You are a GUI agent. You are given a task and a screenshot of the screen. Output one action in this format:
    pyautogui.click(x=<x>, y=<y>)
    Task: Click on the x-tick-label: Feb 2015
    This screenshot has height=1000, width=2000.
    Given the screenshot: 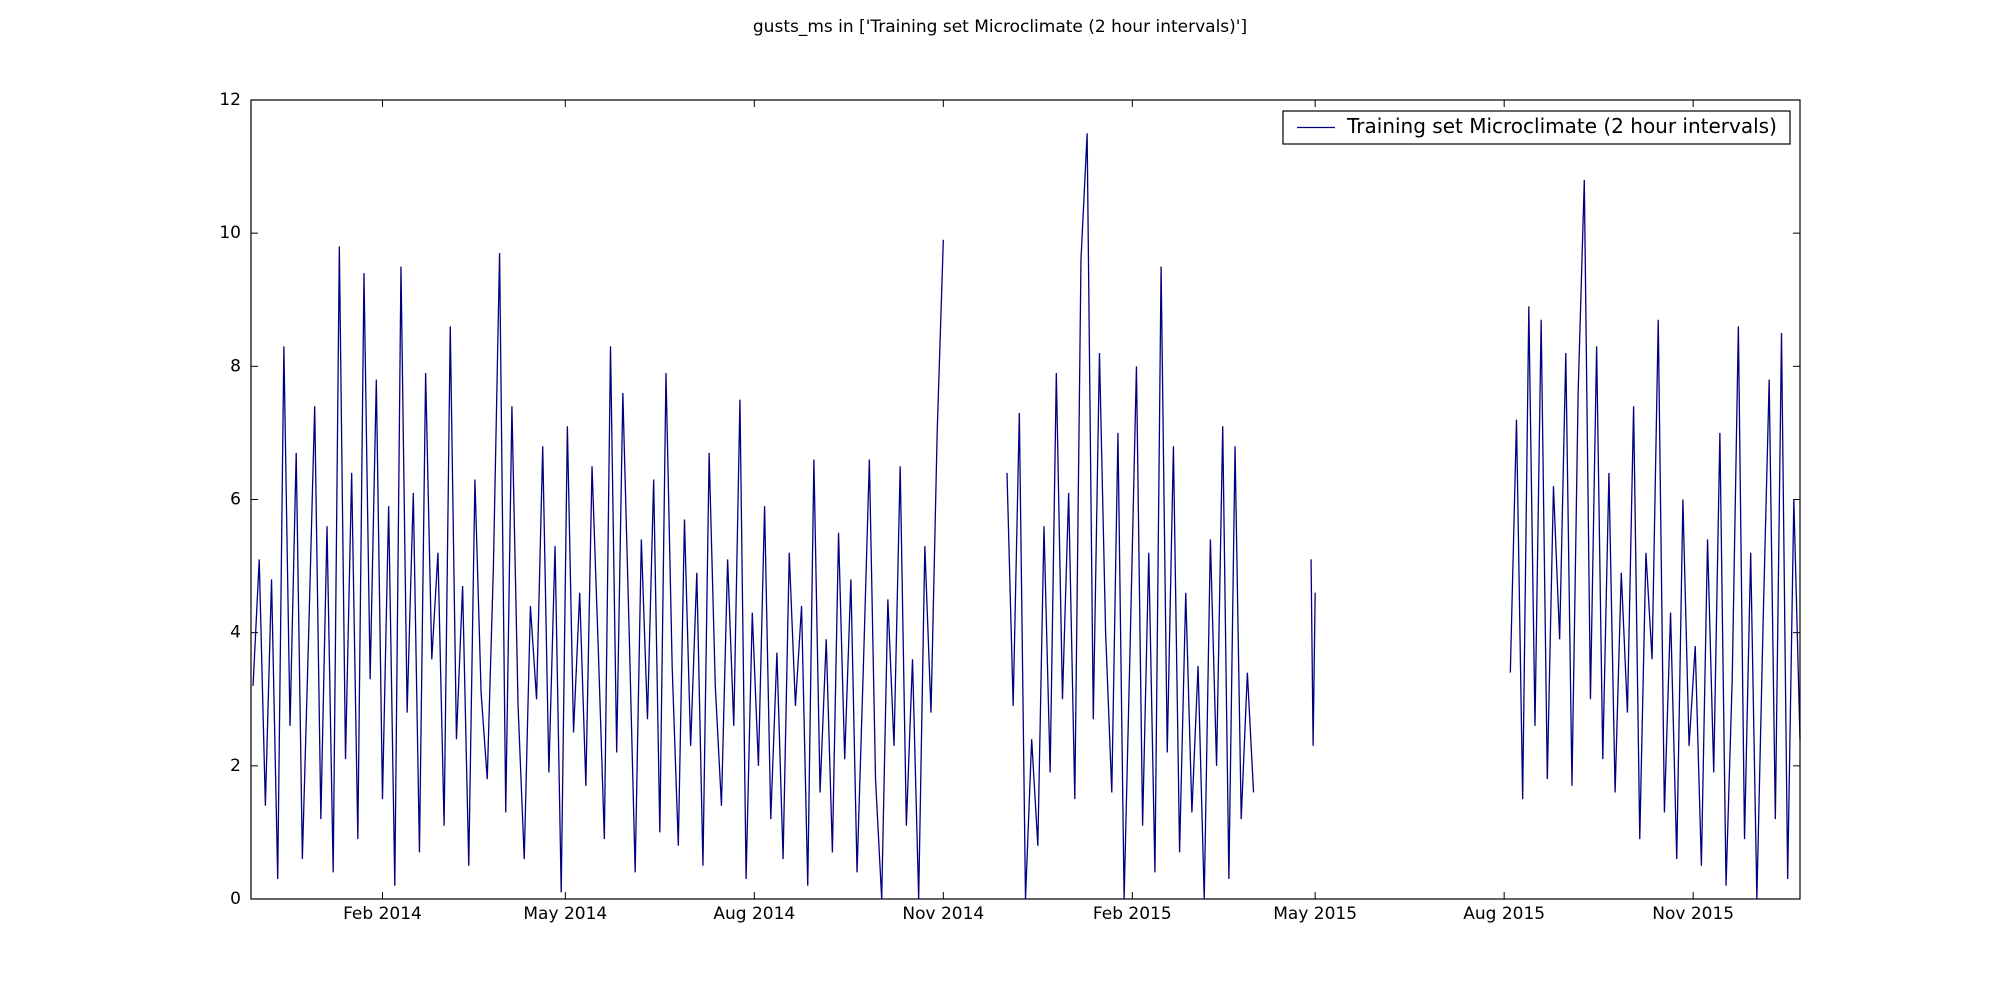 What is the action you would take?
    pyautogui.click(x=1132, y=914)
    